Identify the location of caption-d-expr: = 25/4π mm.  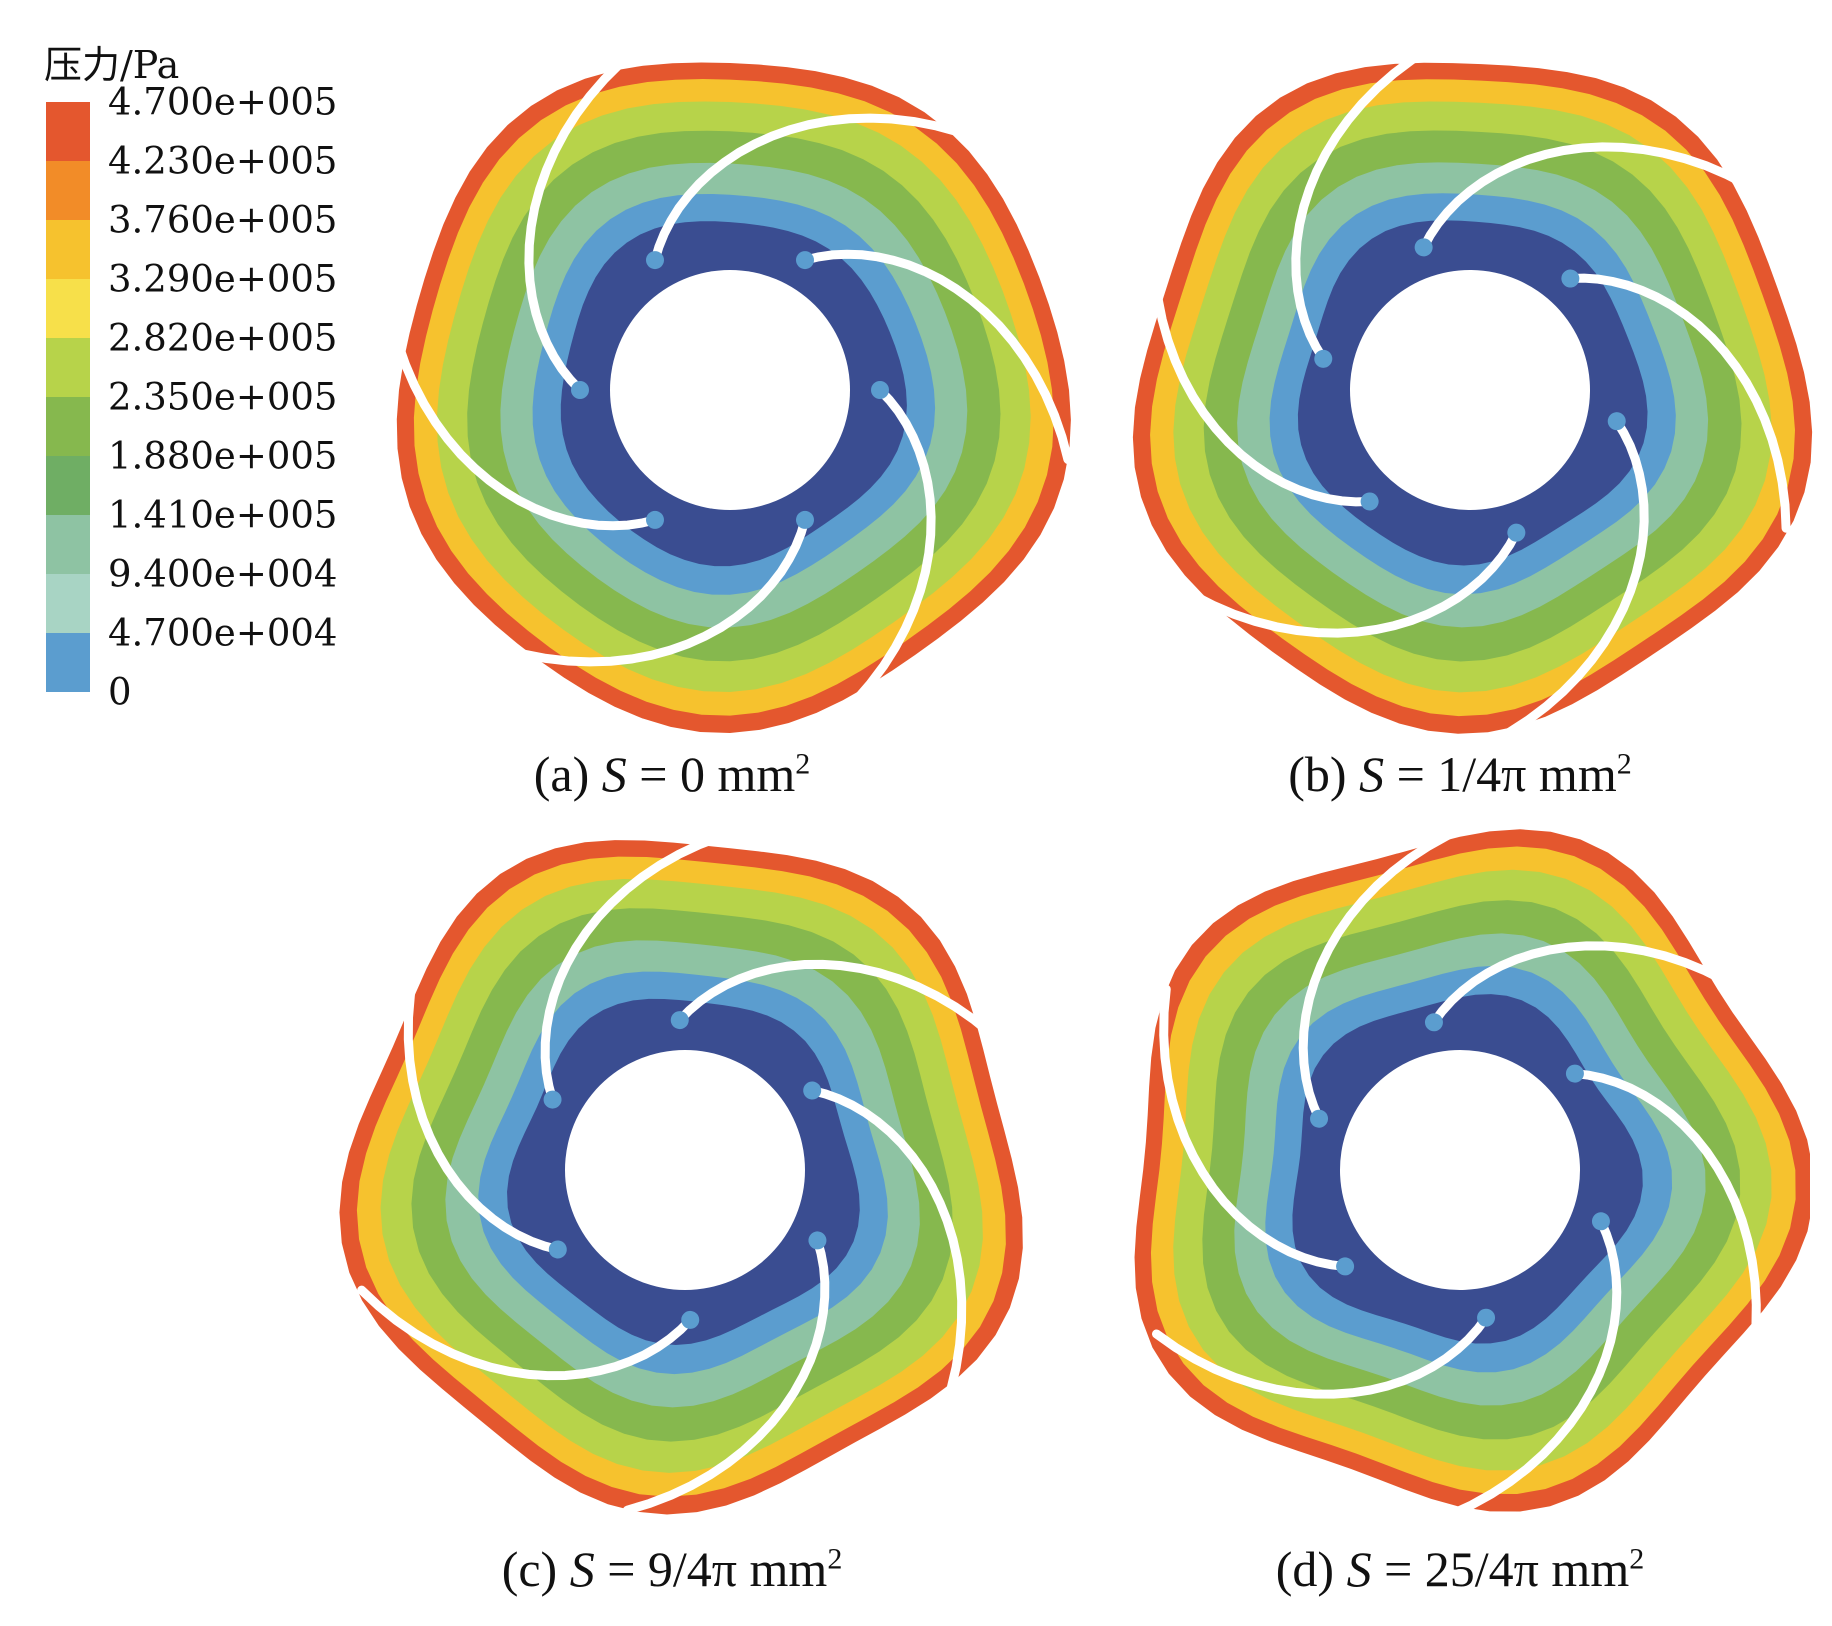
(1500, 1569).